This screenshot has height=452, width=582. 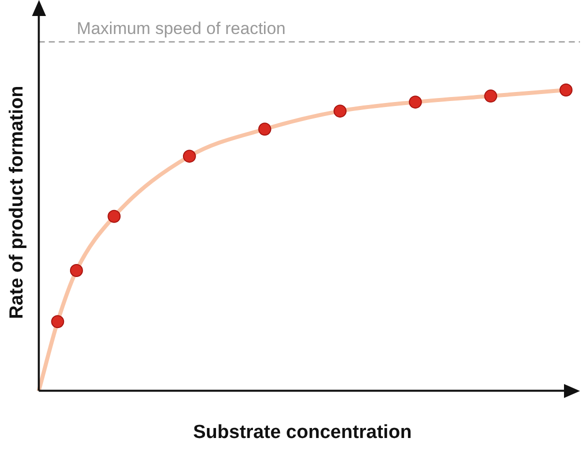 I want to click on y-axis-title: Rate of product formation, so click(x=17, y=203).